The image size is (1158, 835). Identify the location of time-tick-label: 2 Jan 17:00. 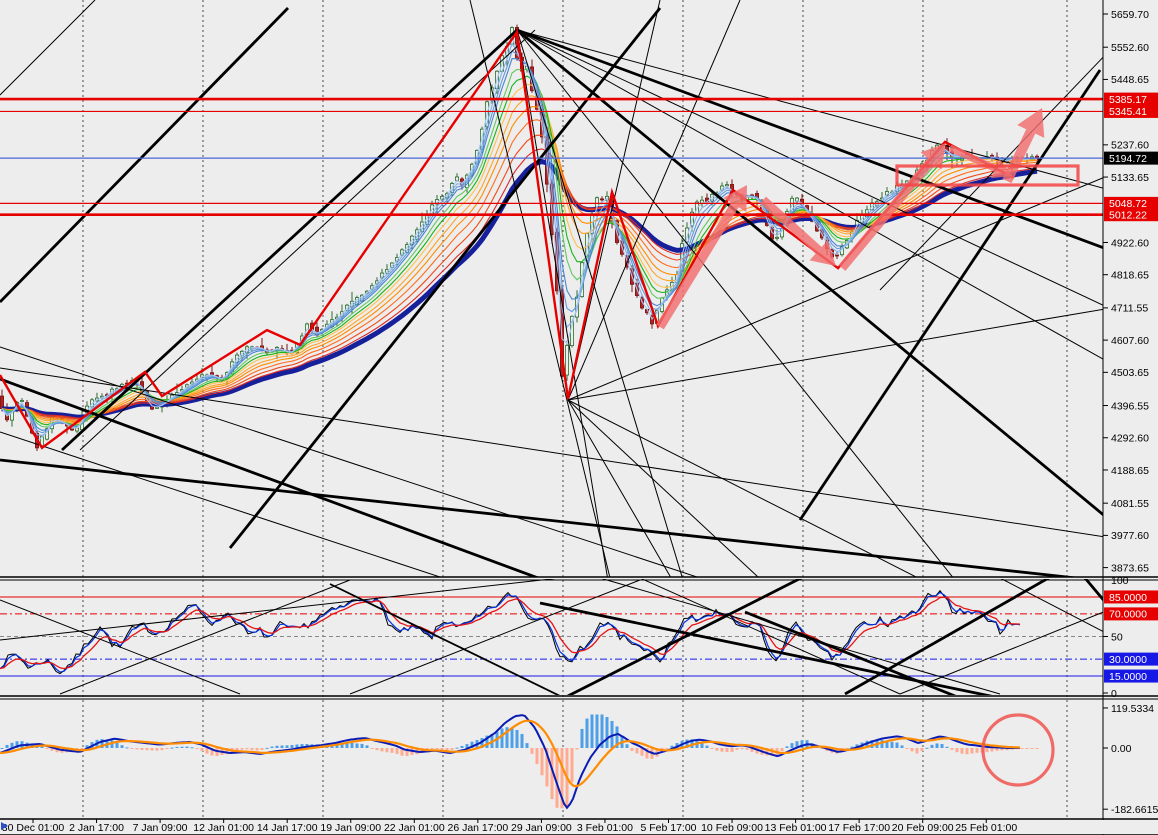
(96, 828).